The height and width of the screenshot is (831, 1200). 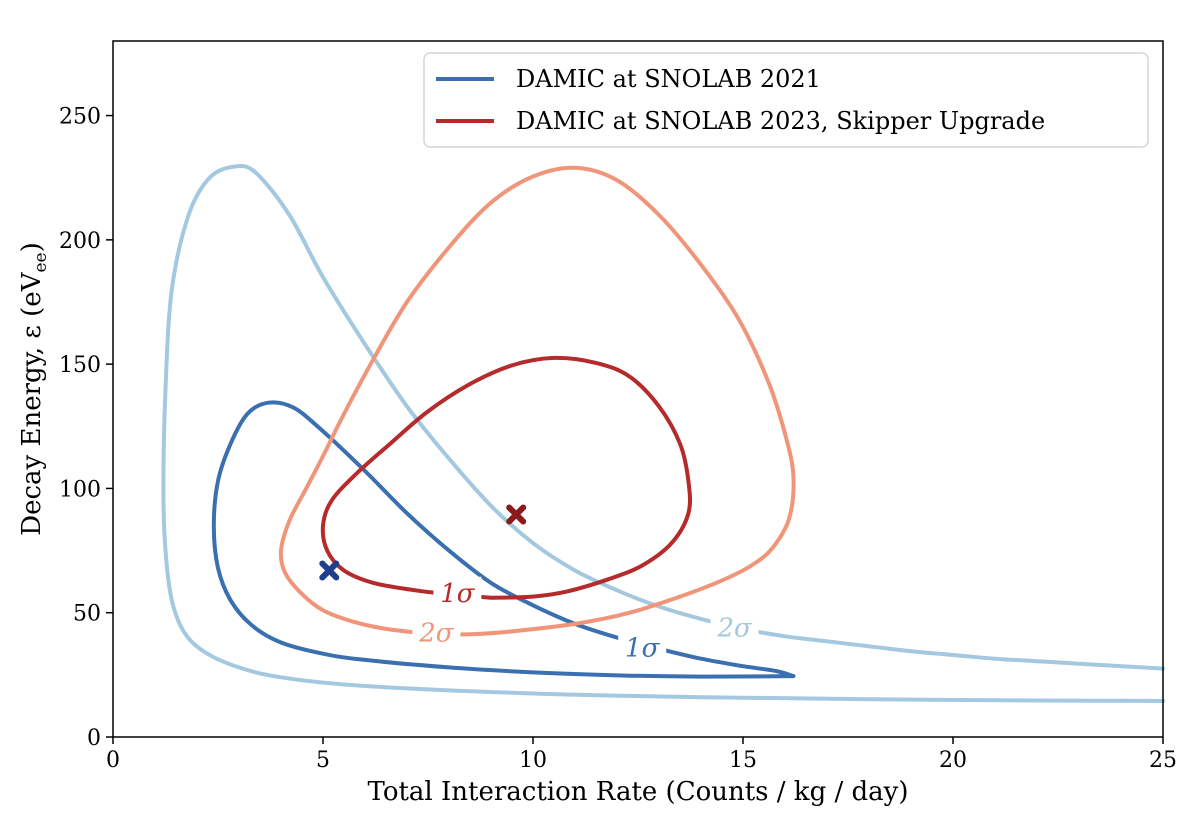 I want to click on contour-line-2023-1sigma, so click(x=506, y=477).